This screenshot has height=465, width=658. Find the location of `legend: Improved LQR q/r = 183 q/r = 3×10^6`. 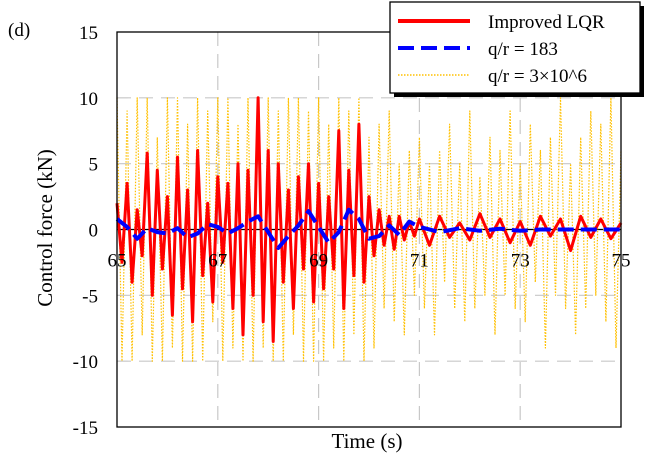

legend: Improved LQR q/r = 183 q/r = 3×10^6 is located at coordinates (516, 49).